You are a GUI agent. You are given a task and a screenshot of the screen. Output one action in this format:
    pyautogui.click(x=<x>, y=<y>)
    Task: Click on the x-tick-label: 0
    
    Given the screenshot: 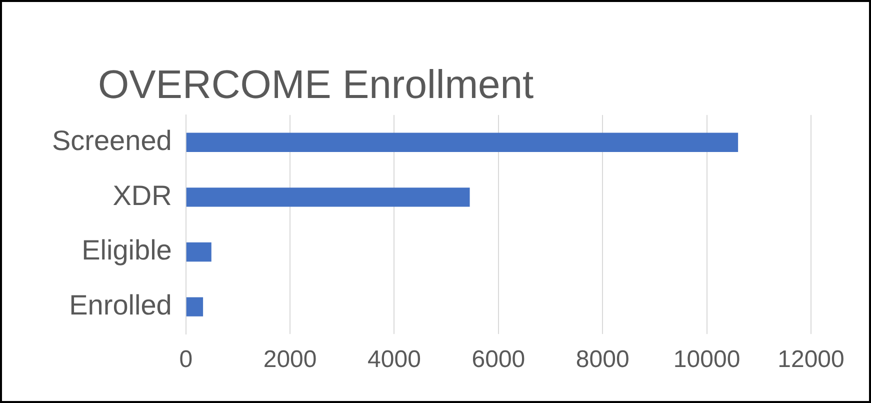 What is the action you would take?
    pyautogui.click(x=186, y=360)
    